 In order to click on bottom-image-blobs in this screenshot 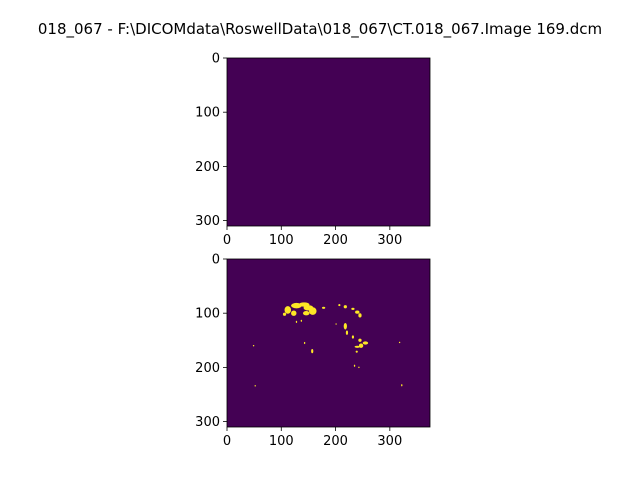, I will do `click(327, 344)`.